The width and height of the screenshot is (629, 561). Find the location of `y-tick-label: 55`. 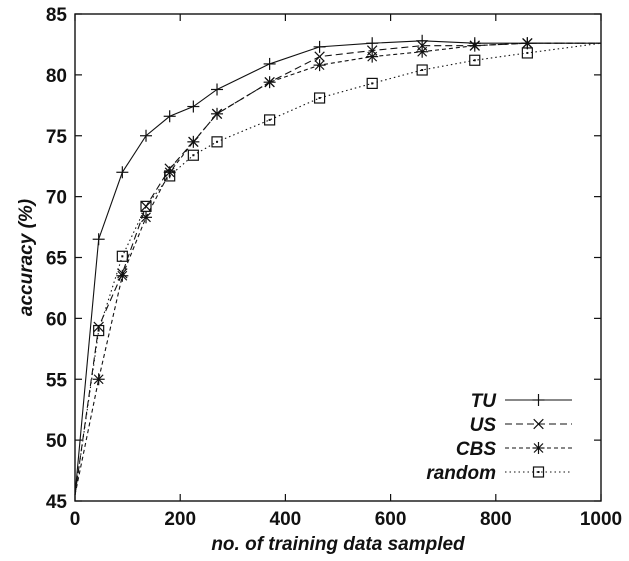

y-tick-label: 55 is located at coordinates (57, 380).